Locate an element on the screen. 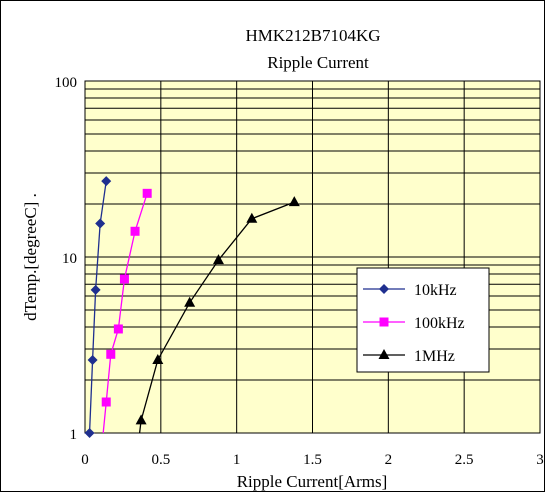 This screenshot has width=545, height=492. x-tick-label: 2 is located at coordinates (389, 460).